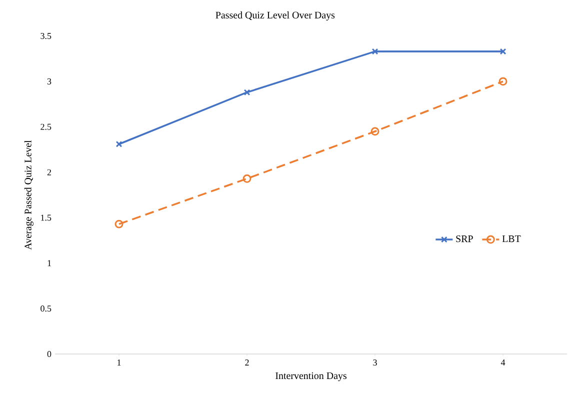  I want to click on x-tick-label: 1, so click(119, 363).